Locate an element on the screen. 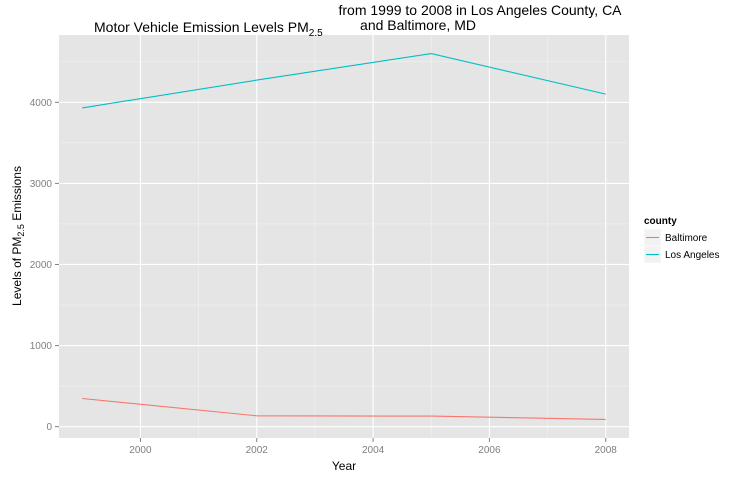 This screenshot has width=750, height=480. y-tick-label: 2000 is located at coordinates (41, 265).